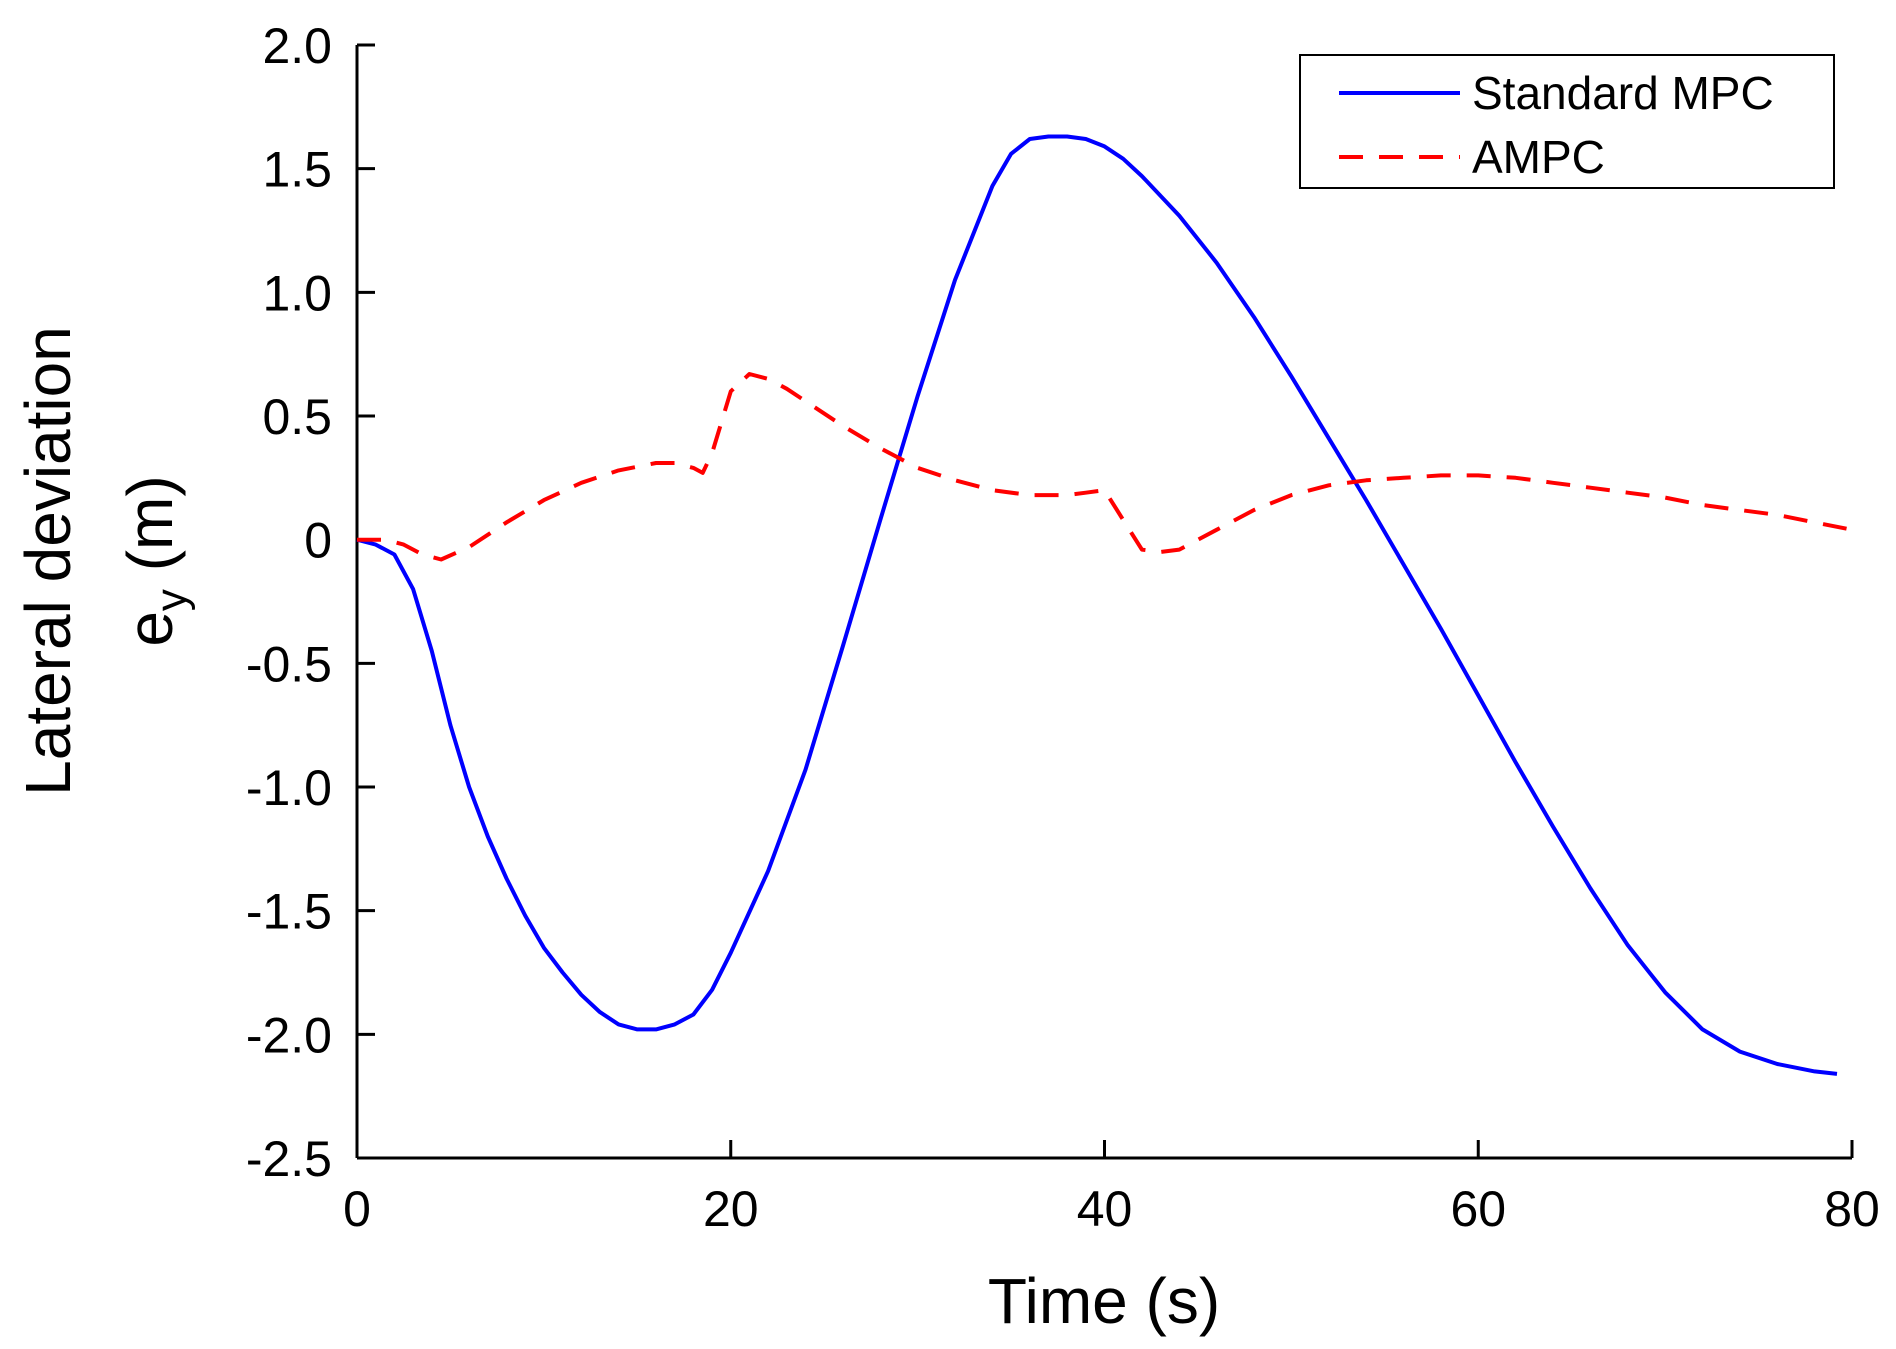  I want to click on y-axis-title-main: Lateral deviation, so click(48, 561).